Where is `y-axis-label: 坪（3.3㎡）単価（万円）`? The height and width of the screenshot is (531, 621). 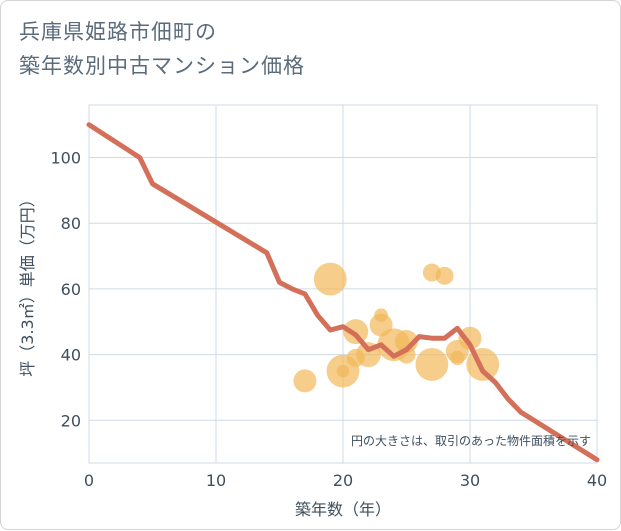 y-axis-label: 坪（3.3㎡）単価（万円） is located at coordinates (27, 283).